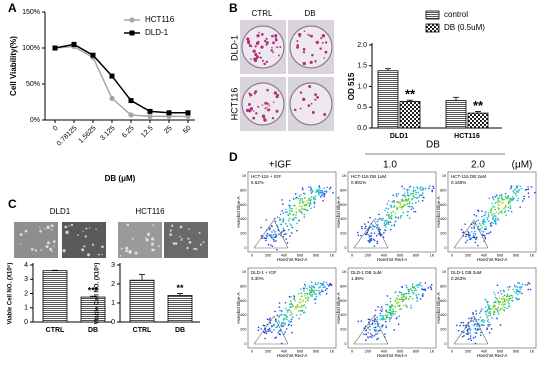  Describe the element at coordinates (358, 182) in the screenshot. I see `flow-plot-percent: 0.991%` at that location.